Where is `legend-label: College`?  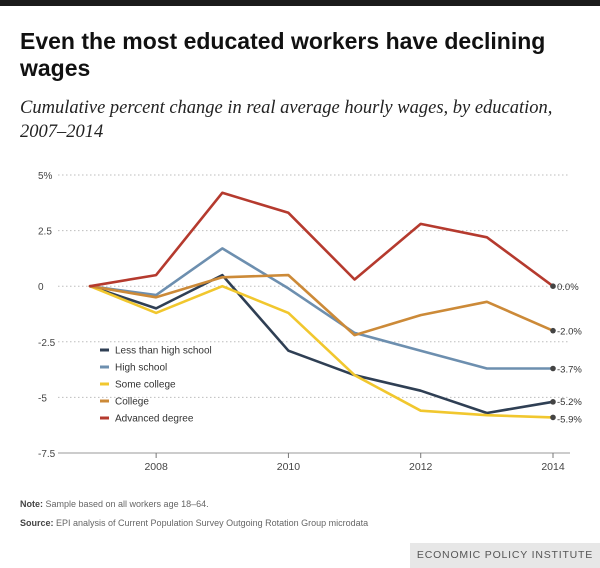
legend-label: College is located at coordinates (132, 402).